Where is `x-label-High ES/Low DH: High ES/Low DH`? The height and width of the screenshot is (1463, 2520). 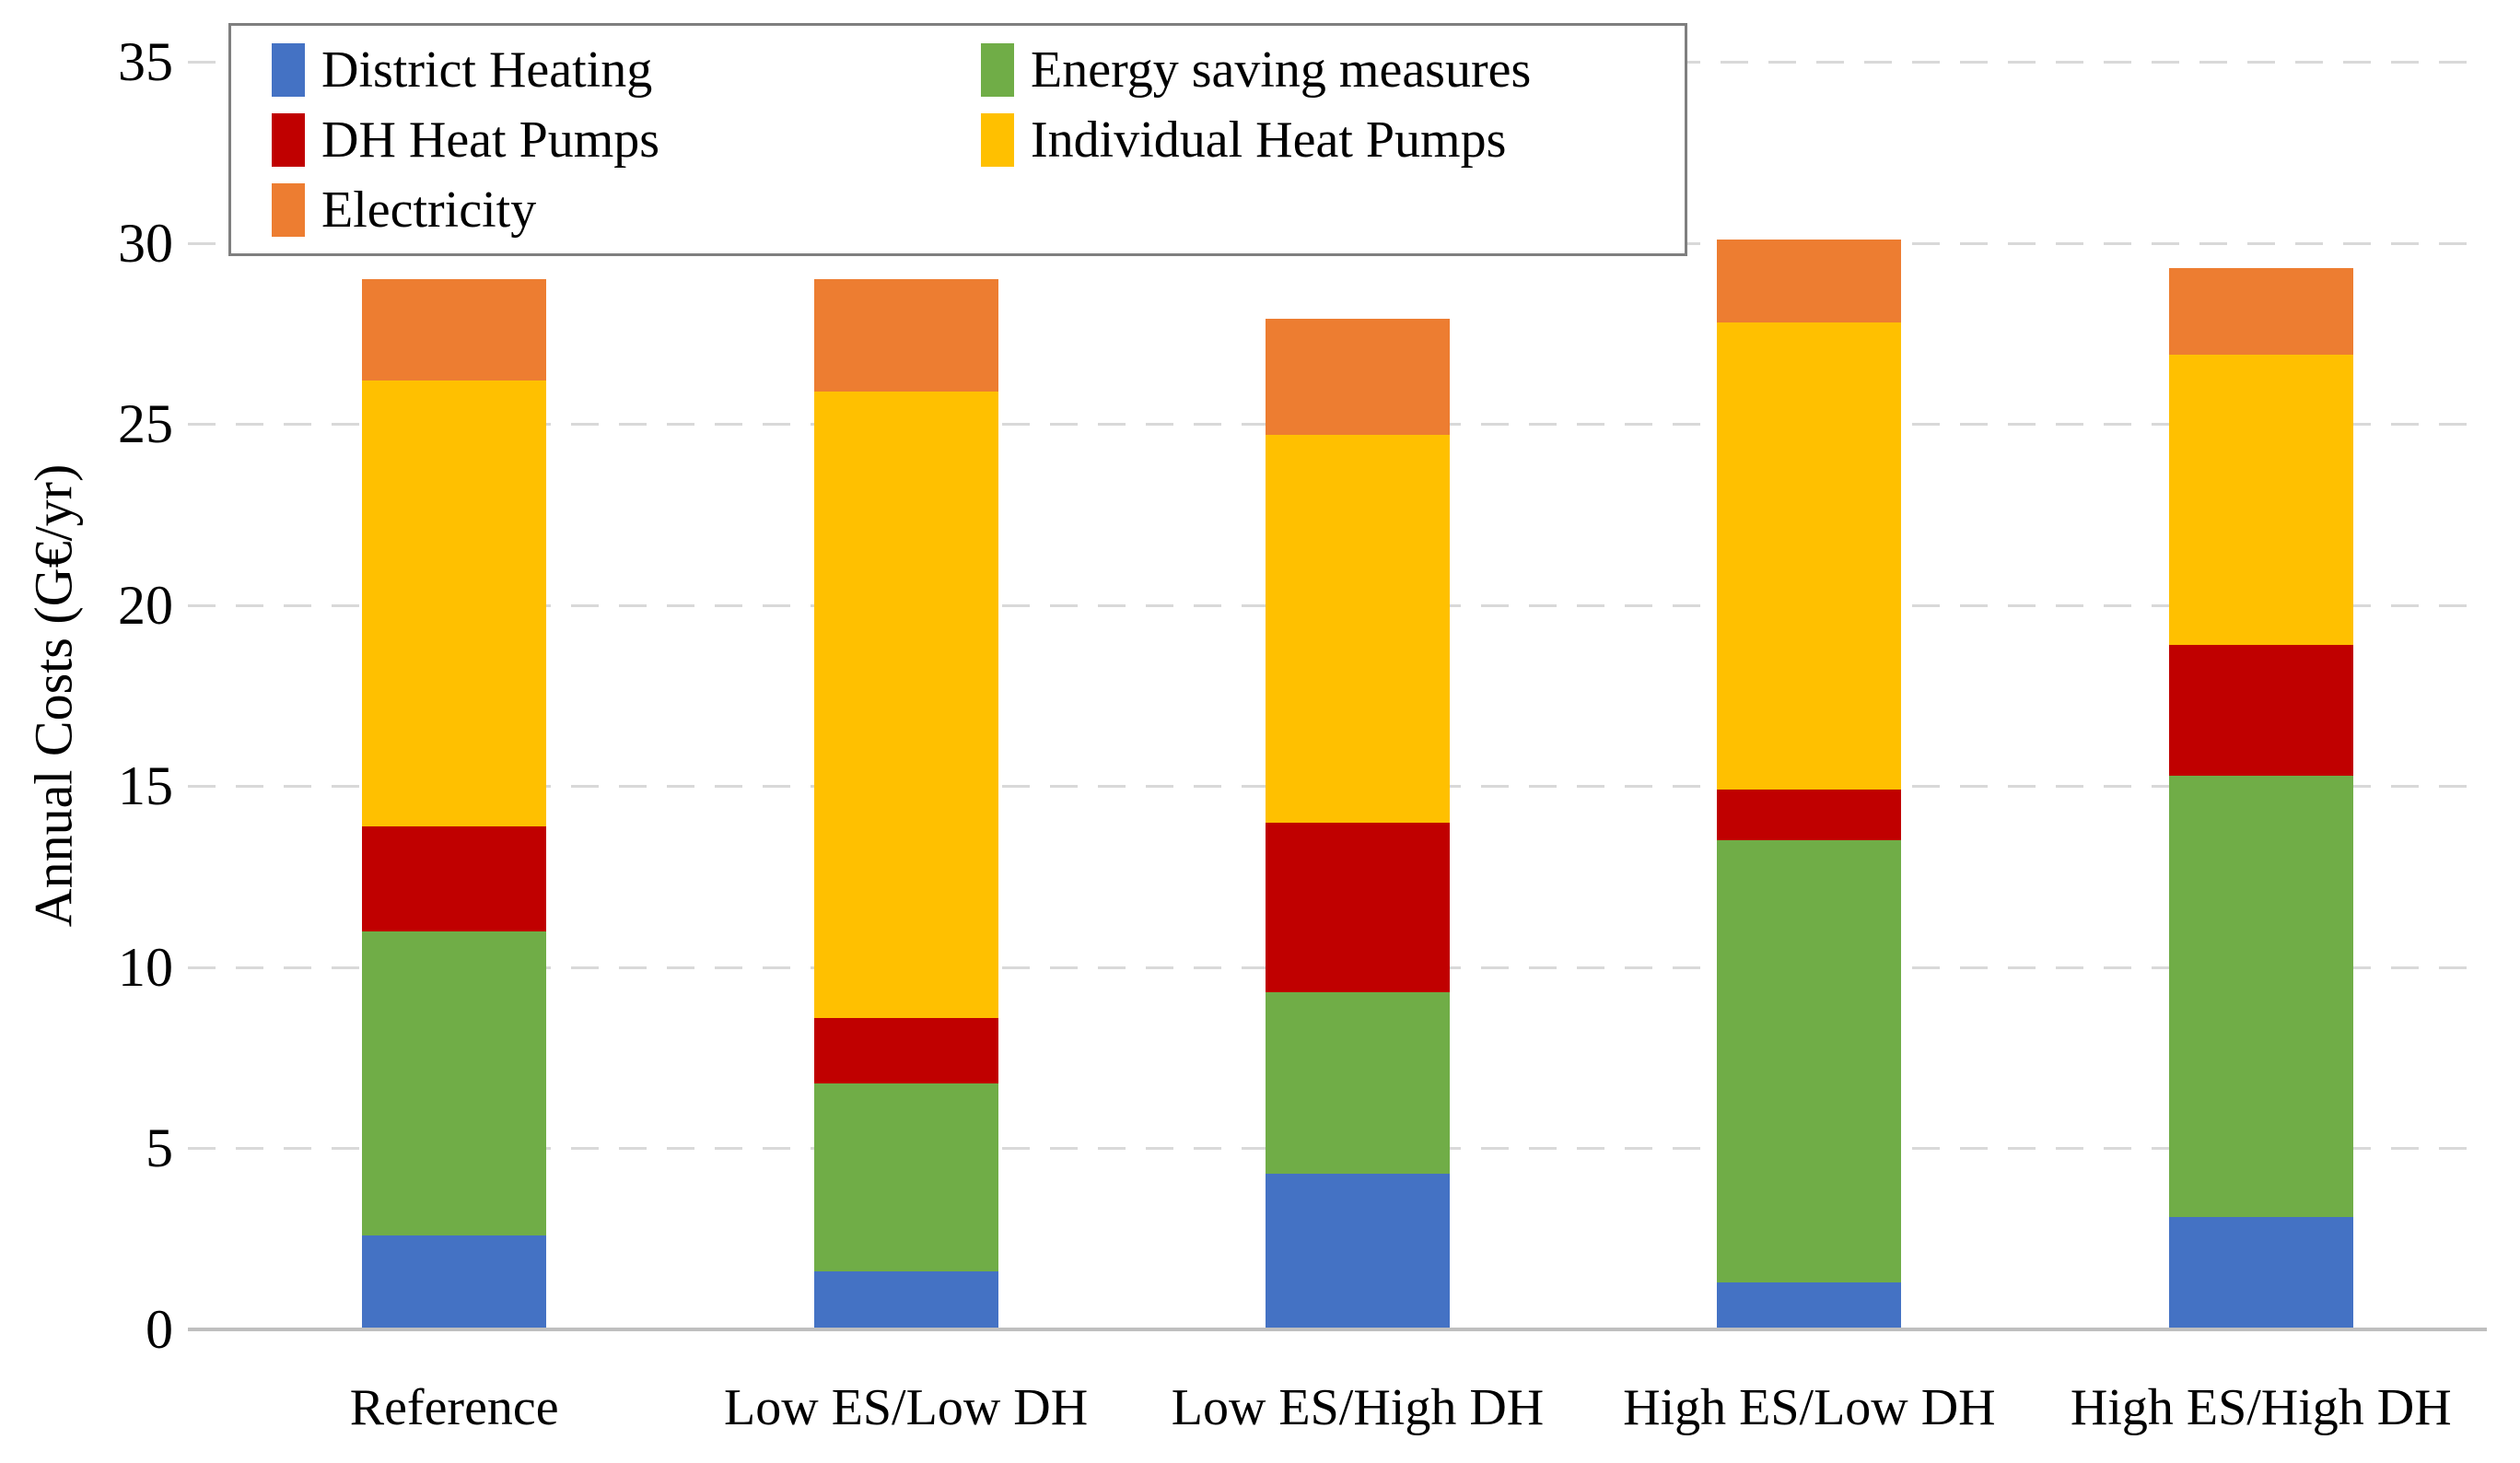
x-label-High ES/Low DH: High ES/Low DH is located at coordinates (1809, 1408).